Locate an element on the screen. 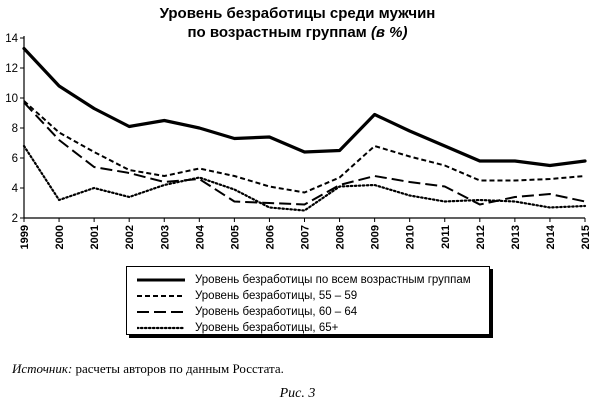  chart-title-unit: (в %) is located at coordinates (389, 32).